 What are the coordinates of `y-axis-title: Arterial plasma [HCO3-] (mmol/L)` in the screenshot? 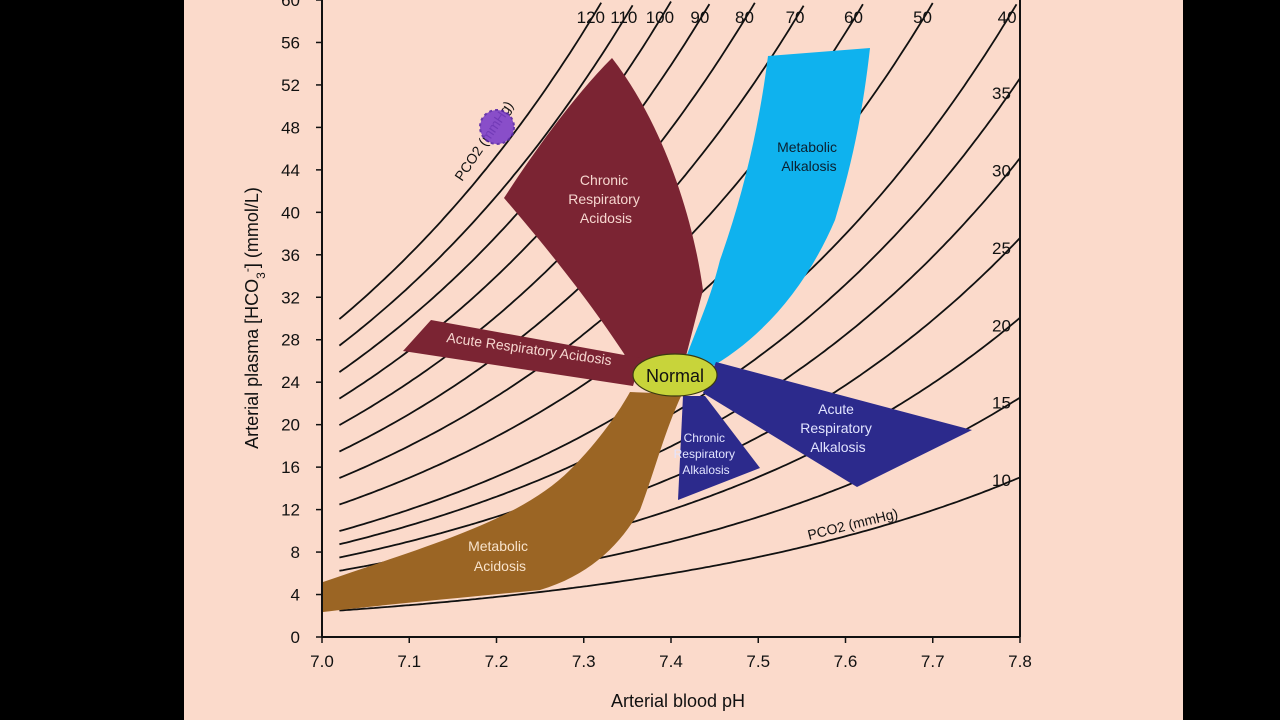 It's located at (254, 318).